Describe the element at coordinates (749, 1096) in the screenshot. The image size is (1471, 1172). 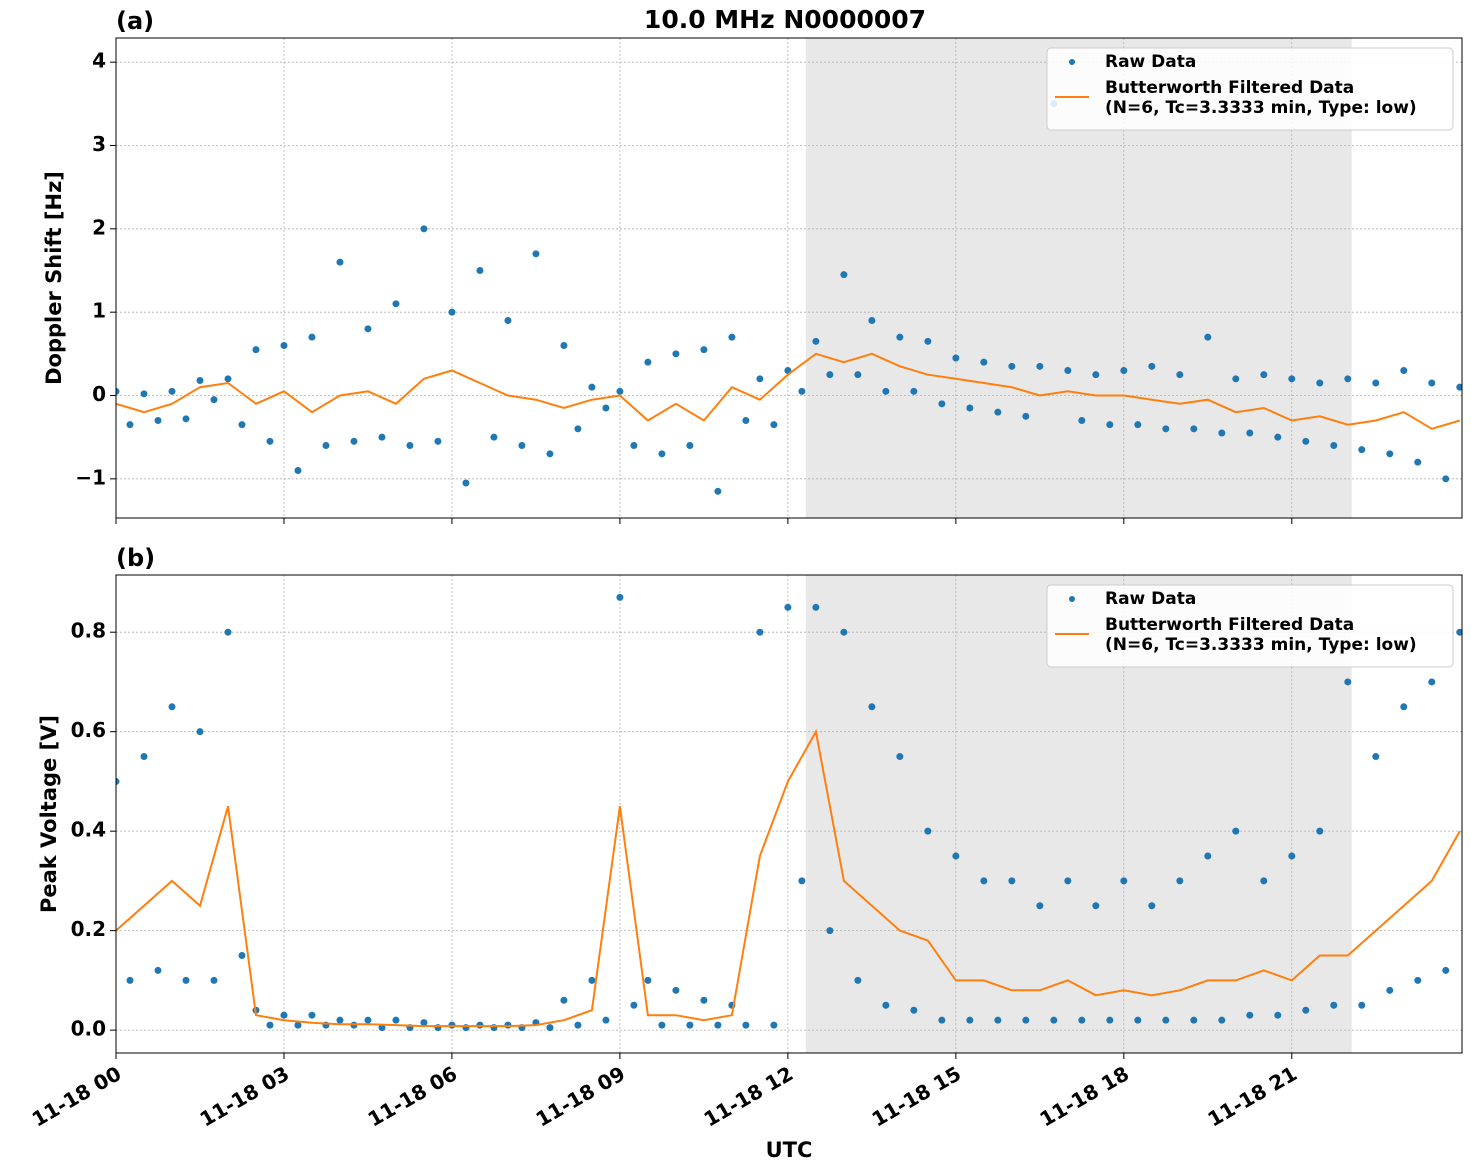
I see `x-tick-label: 11-18 12` at that location.